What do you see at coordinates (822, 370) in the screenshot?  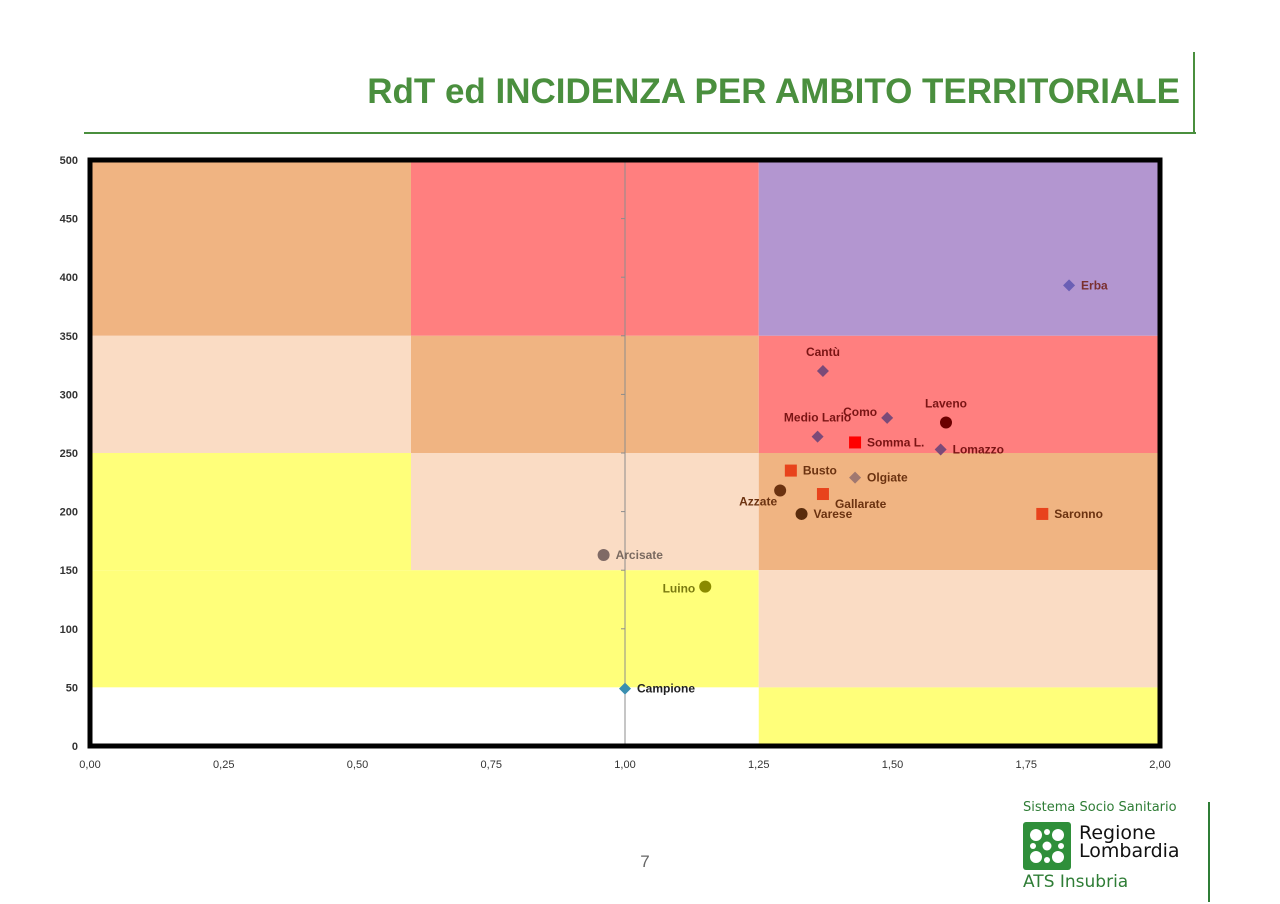 I see `point-cant` at bounding box center [822, 370].